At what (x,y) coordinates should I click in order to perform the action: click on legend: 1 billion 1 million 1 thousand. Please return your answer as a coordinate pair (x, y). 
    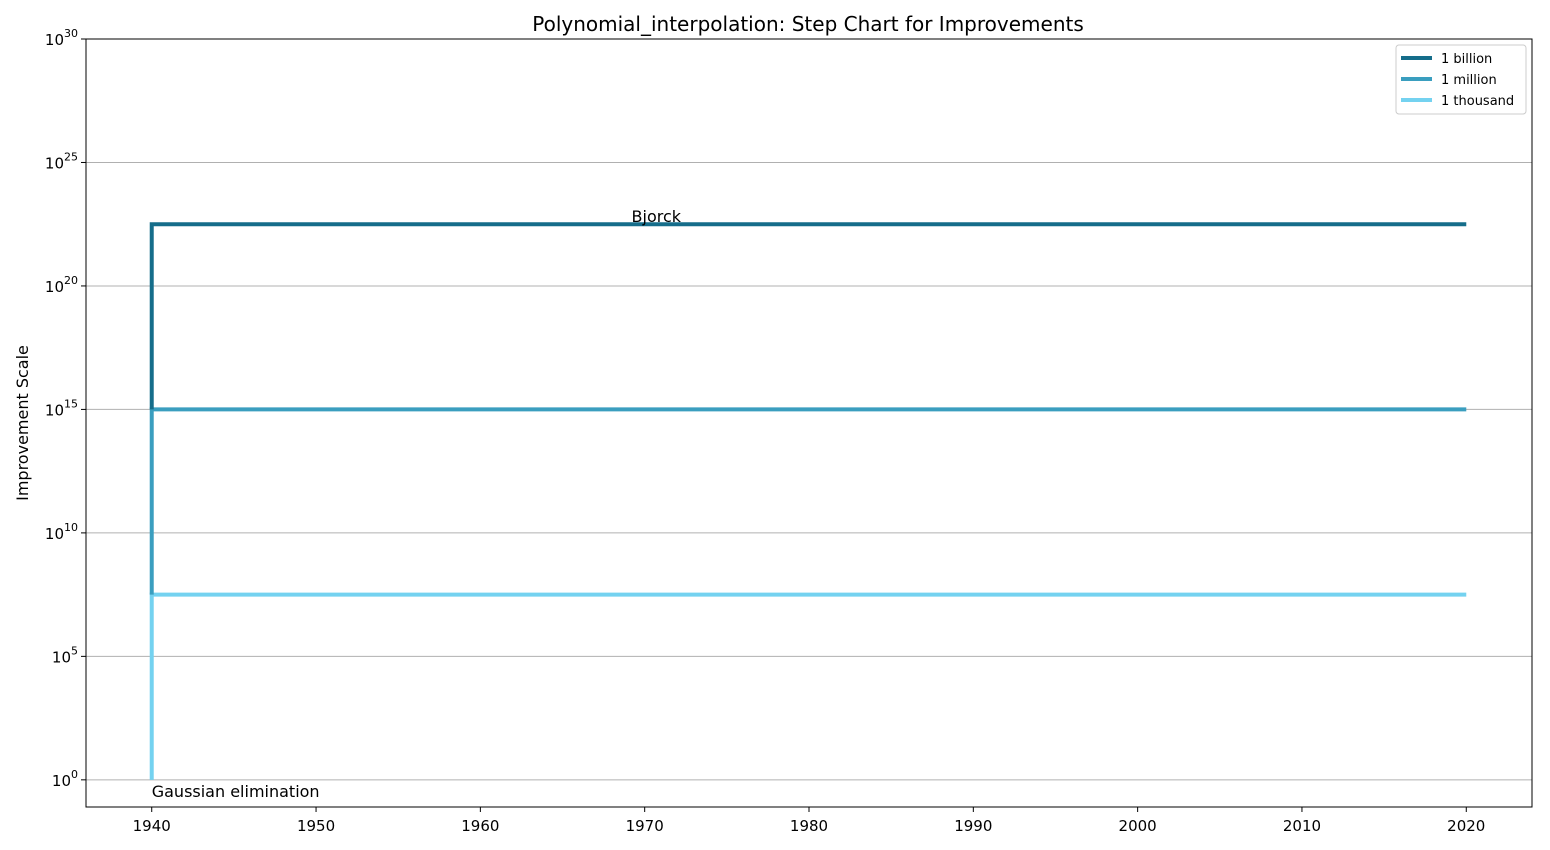
    Looking at the image, I should click on (1461, 79).